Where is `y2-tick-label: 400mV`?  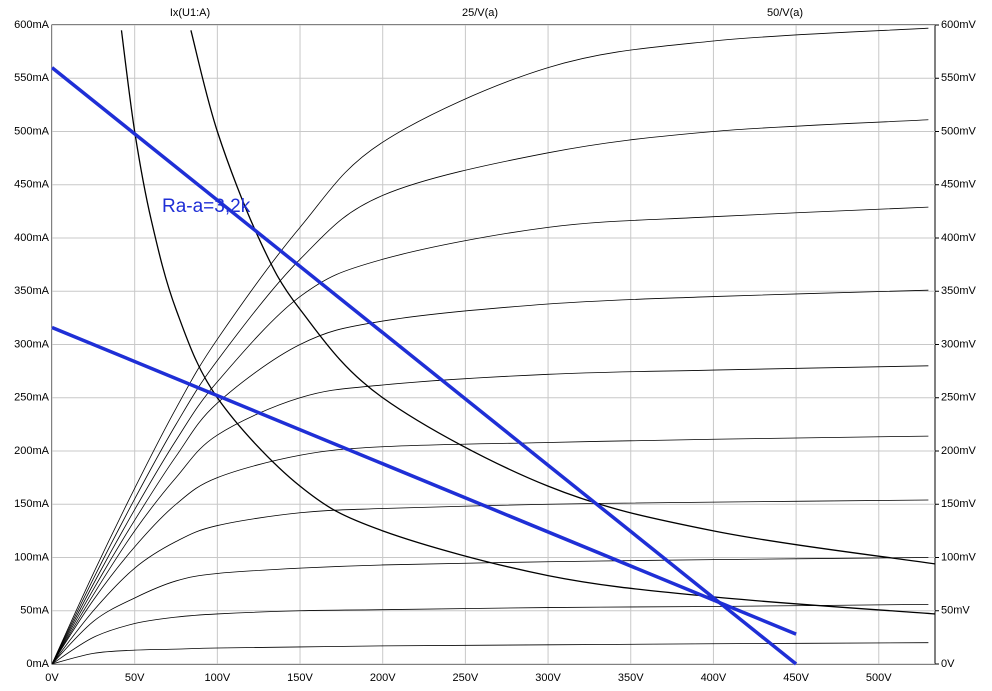 y2-tick-label: 400mV is located at coordinates (959, 238).